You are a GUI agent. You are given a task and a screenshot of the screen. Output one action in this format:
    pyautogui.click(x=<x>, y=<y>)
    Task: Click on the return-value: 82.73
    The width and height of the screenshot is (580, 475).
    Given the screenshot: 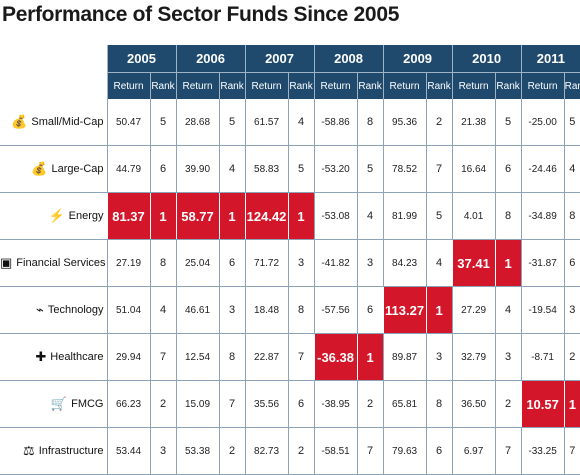 What is the action you would take?
    pyautogui.click(x=266, y=451)
    